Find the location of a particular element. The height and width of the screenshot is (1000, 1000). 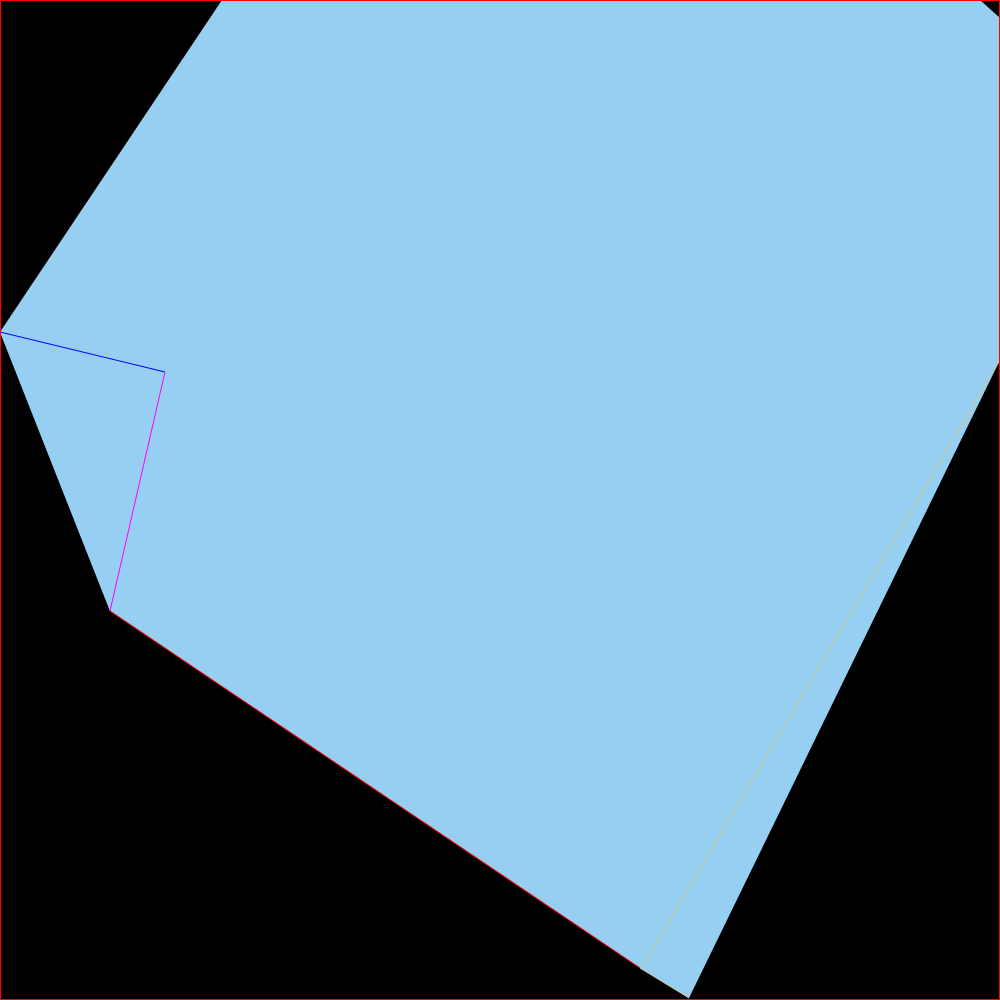

fold-line-side is located at coordinates (137, 491).